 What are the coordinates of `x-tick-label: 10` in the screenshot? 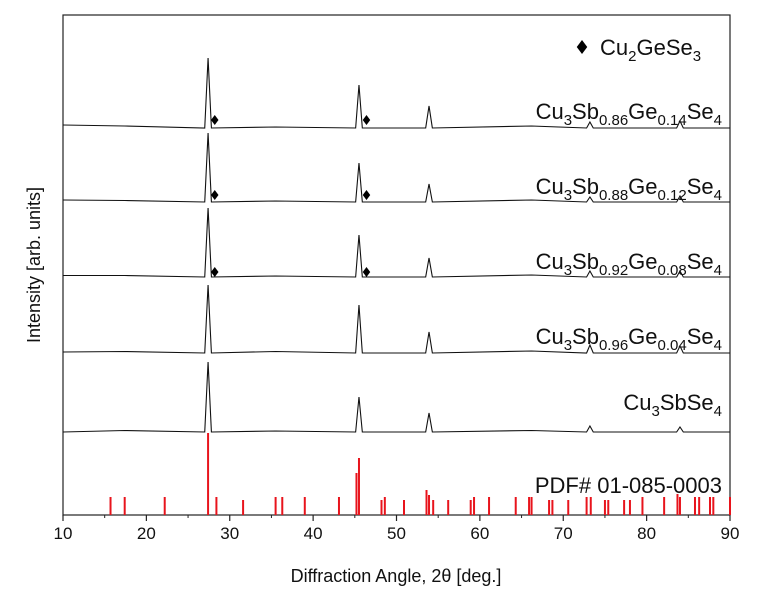 It's located at (63, 533).